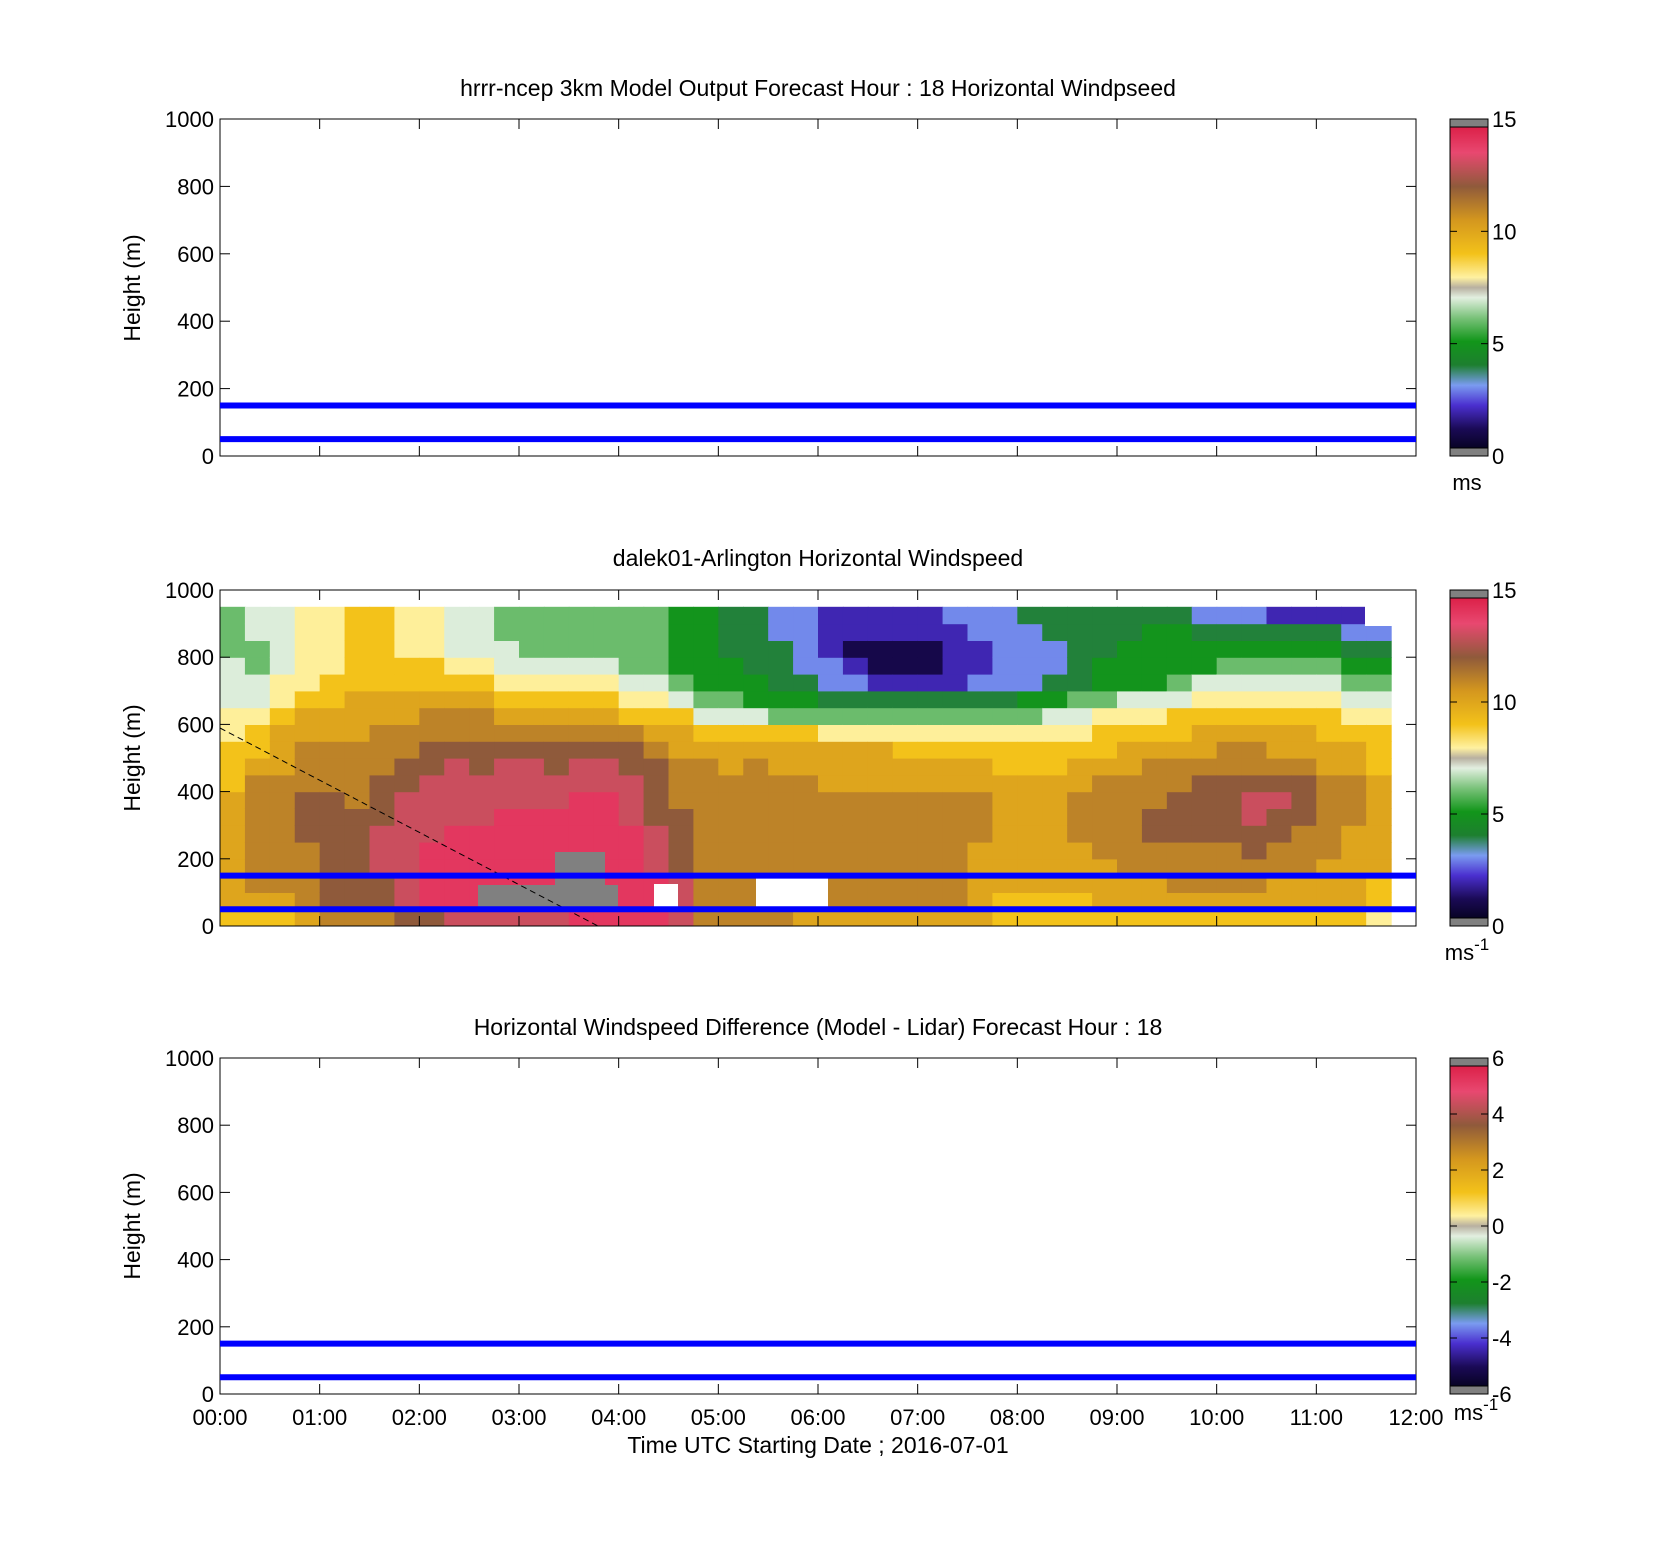 The image size is (1680, 1561). I want to click on x-tick-label: 07:00, so click(917, 1417).